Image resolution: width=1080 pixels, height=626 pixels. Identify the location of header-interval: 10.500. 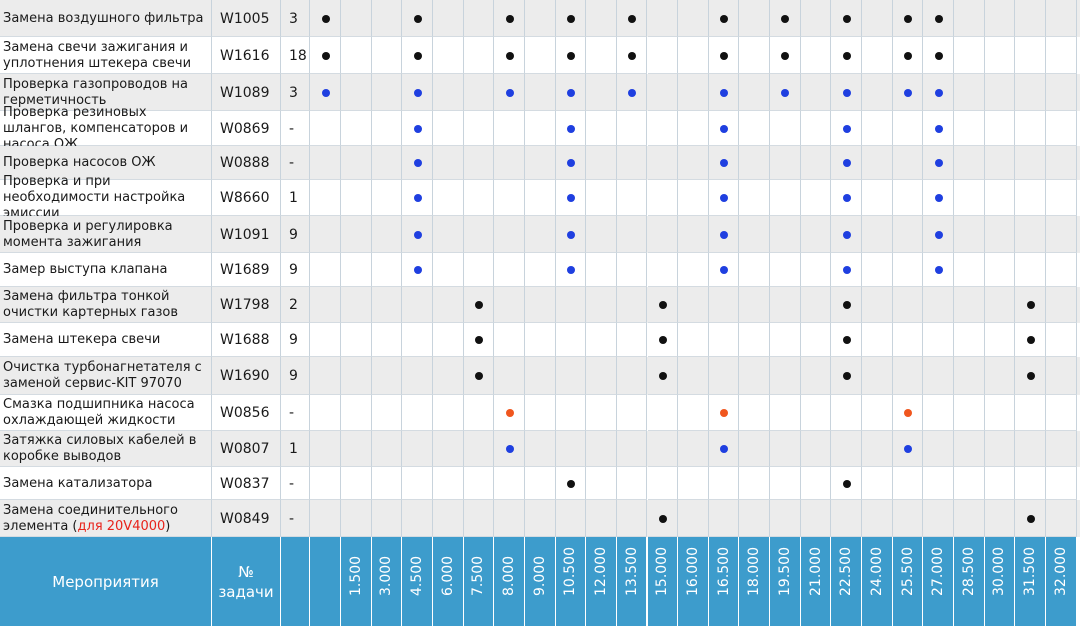
(571, 581).